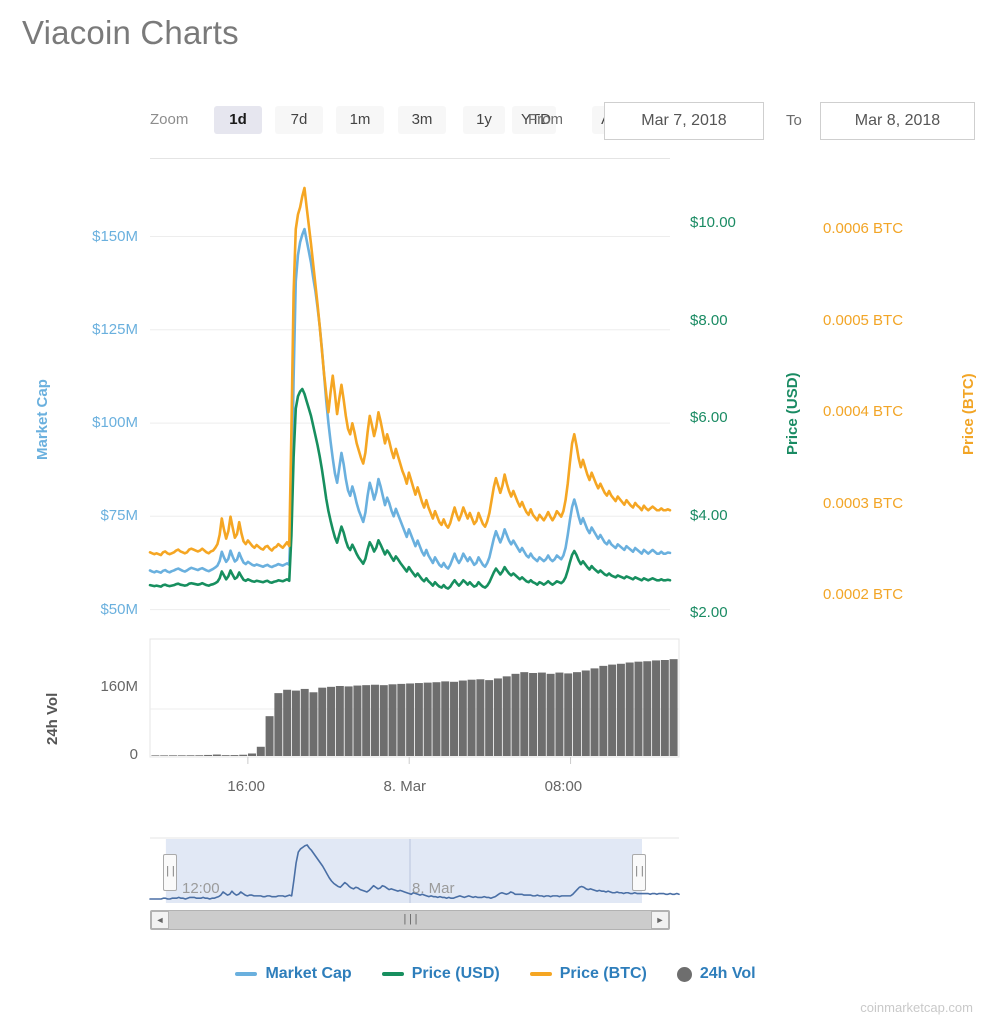 Image resolution: width=991 pixels, height=1024 pixels. I want to click on legend-item-24h-vol: 24h Vol, so click(716, 974).